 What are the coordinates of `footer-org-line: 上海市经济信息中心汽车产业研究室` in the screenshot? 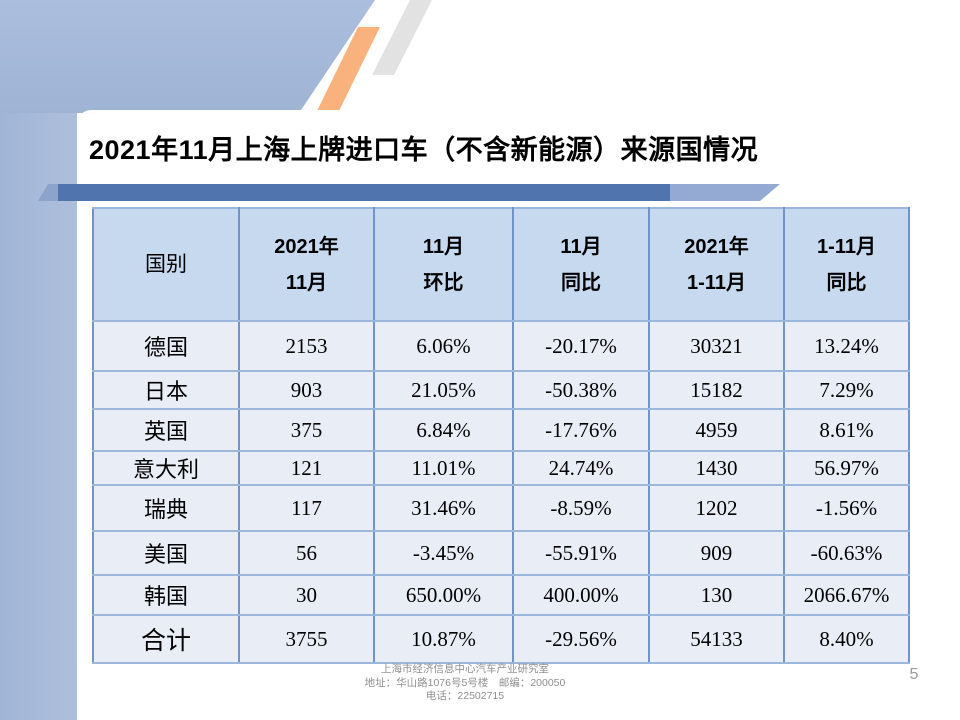 It's located at (465, 669).